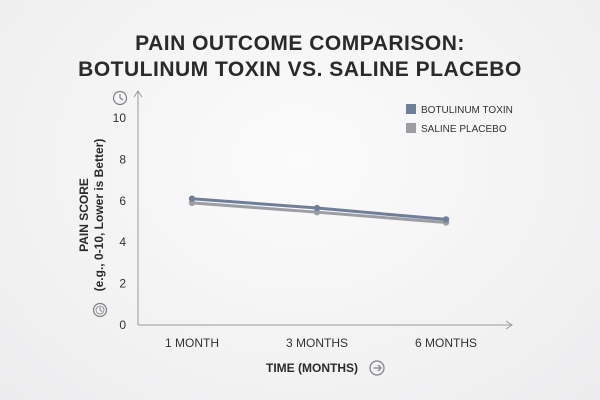  What do you see at coordinates (120, 118) in the screenshot?
I see `y-tick-label: 10` at bounding box center [120, 118].